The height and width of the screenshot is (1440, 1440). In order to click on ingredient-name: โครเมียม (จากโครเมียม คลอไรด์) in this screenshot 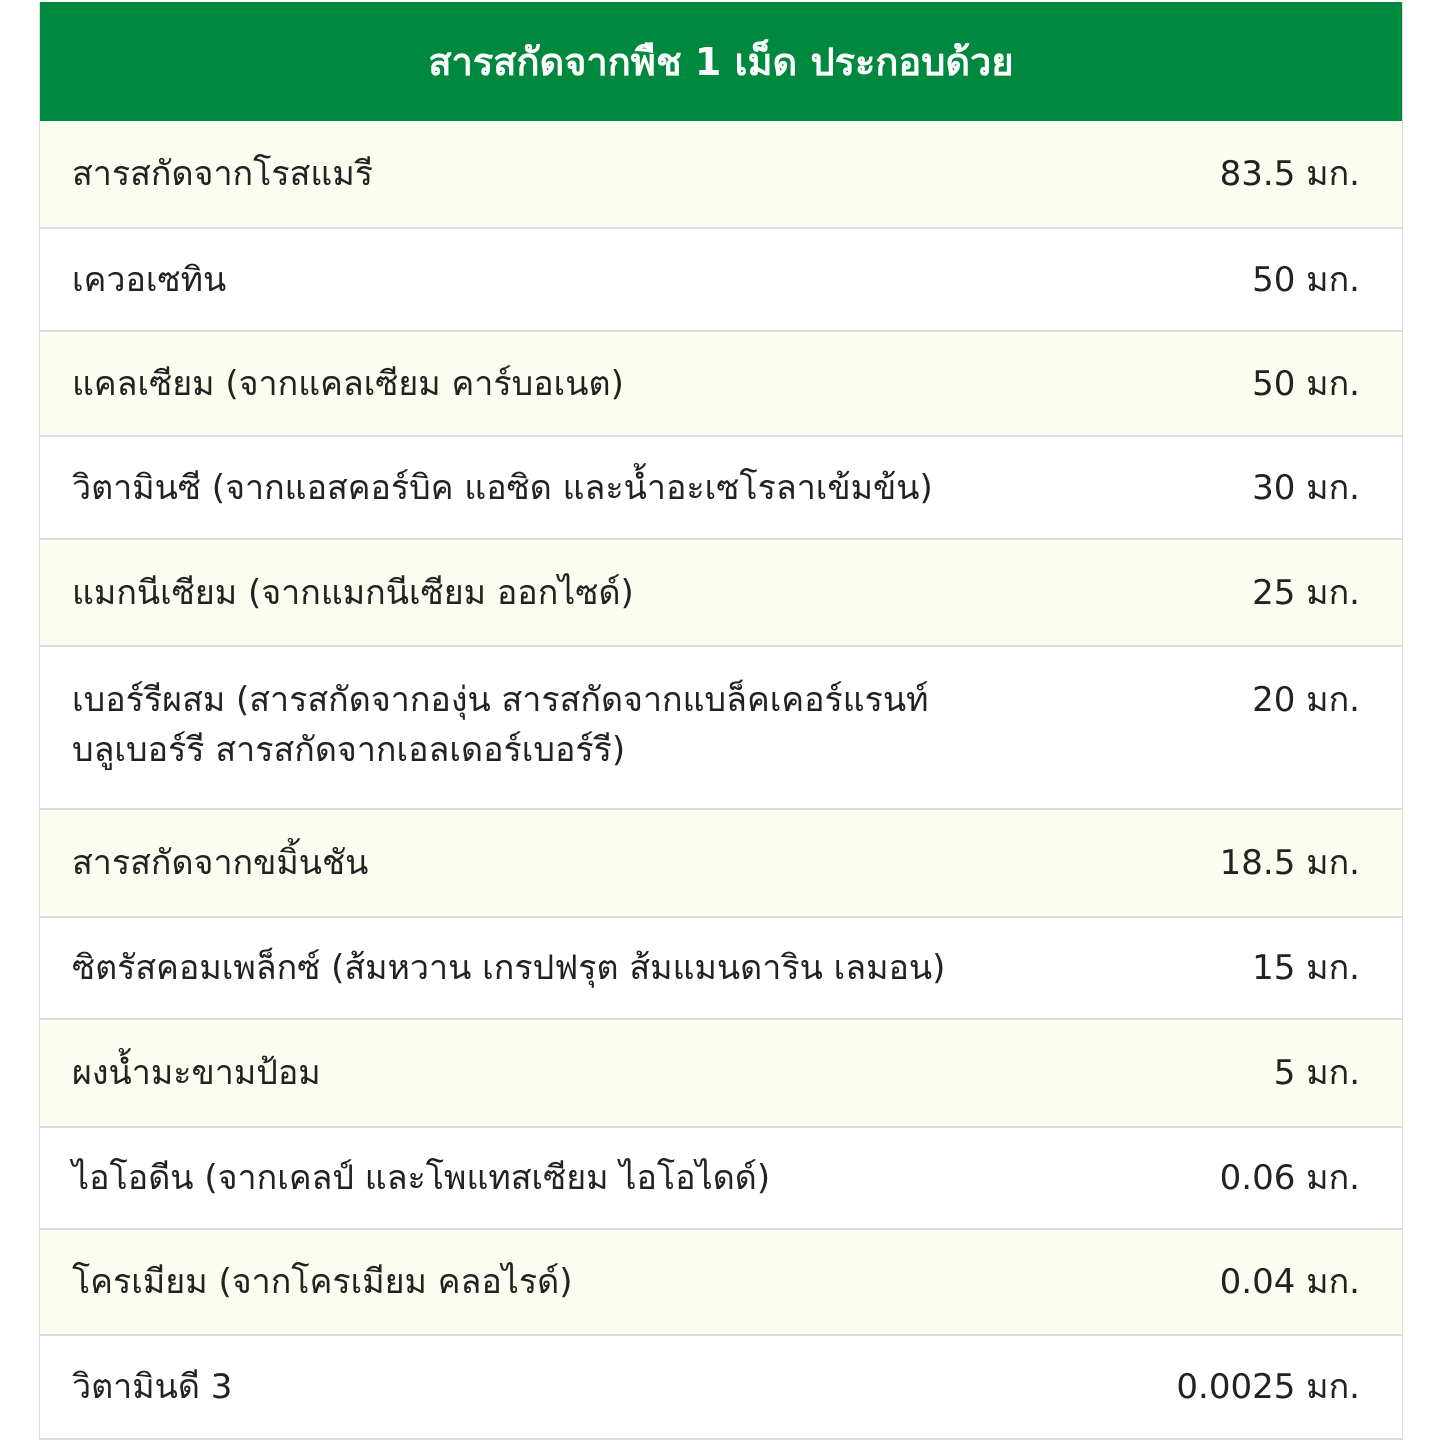, I will do `click(322, 1282)`.